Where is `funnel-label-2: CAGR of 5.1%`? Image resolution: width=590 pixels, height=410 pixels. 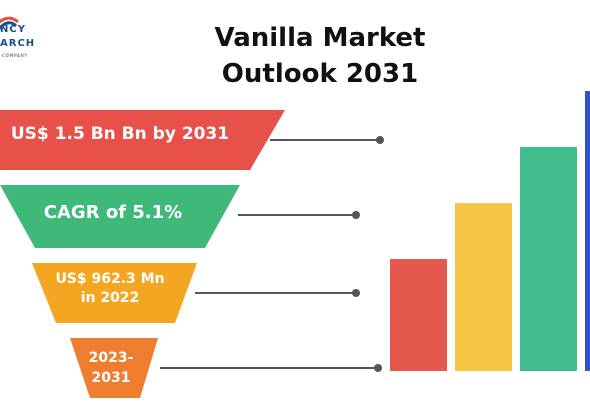 funnel-label-2: CAGR of 5.1% is located at coordinates (113, 212).